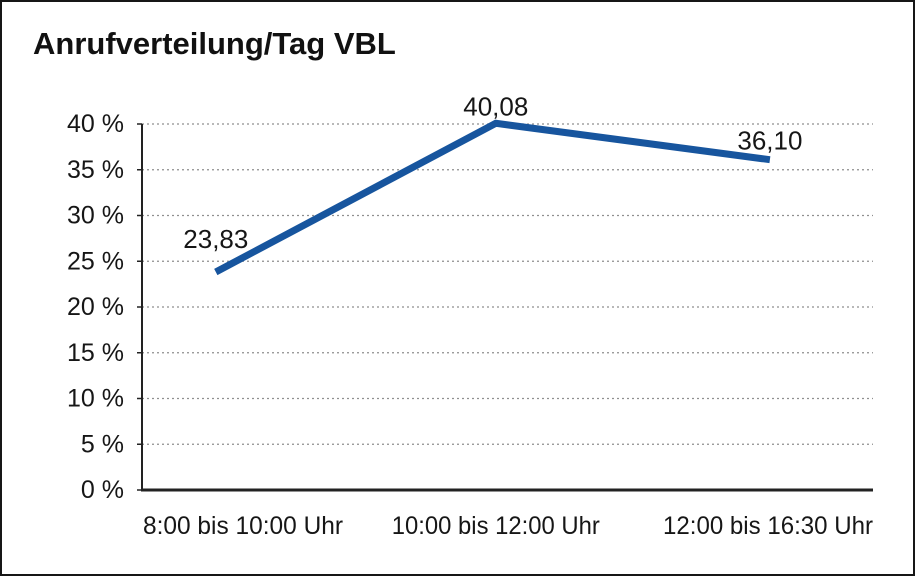  What do you see at coordinates (95, 307) in the screenshot?
I see `y-tick-label: 20 %` at bounding box center [95, 307].